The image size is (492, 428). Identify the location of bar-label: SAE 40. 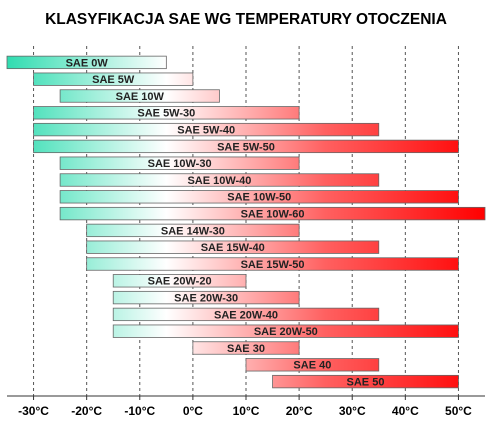
(312, 366).